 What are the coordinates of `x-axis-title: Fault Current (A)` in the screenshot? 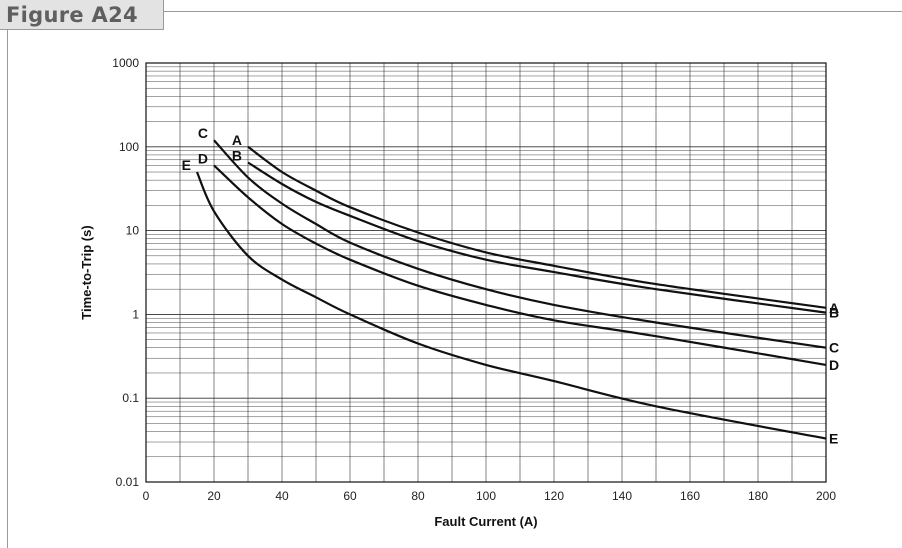 It's located at (485, 521).